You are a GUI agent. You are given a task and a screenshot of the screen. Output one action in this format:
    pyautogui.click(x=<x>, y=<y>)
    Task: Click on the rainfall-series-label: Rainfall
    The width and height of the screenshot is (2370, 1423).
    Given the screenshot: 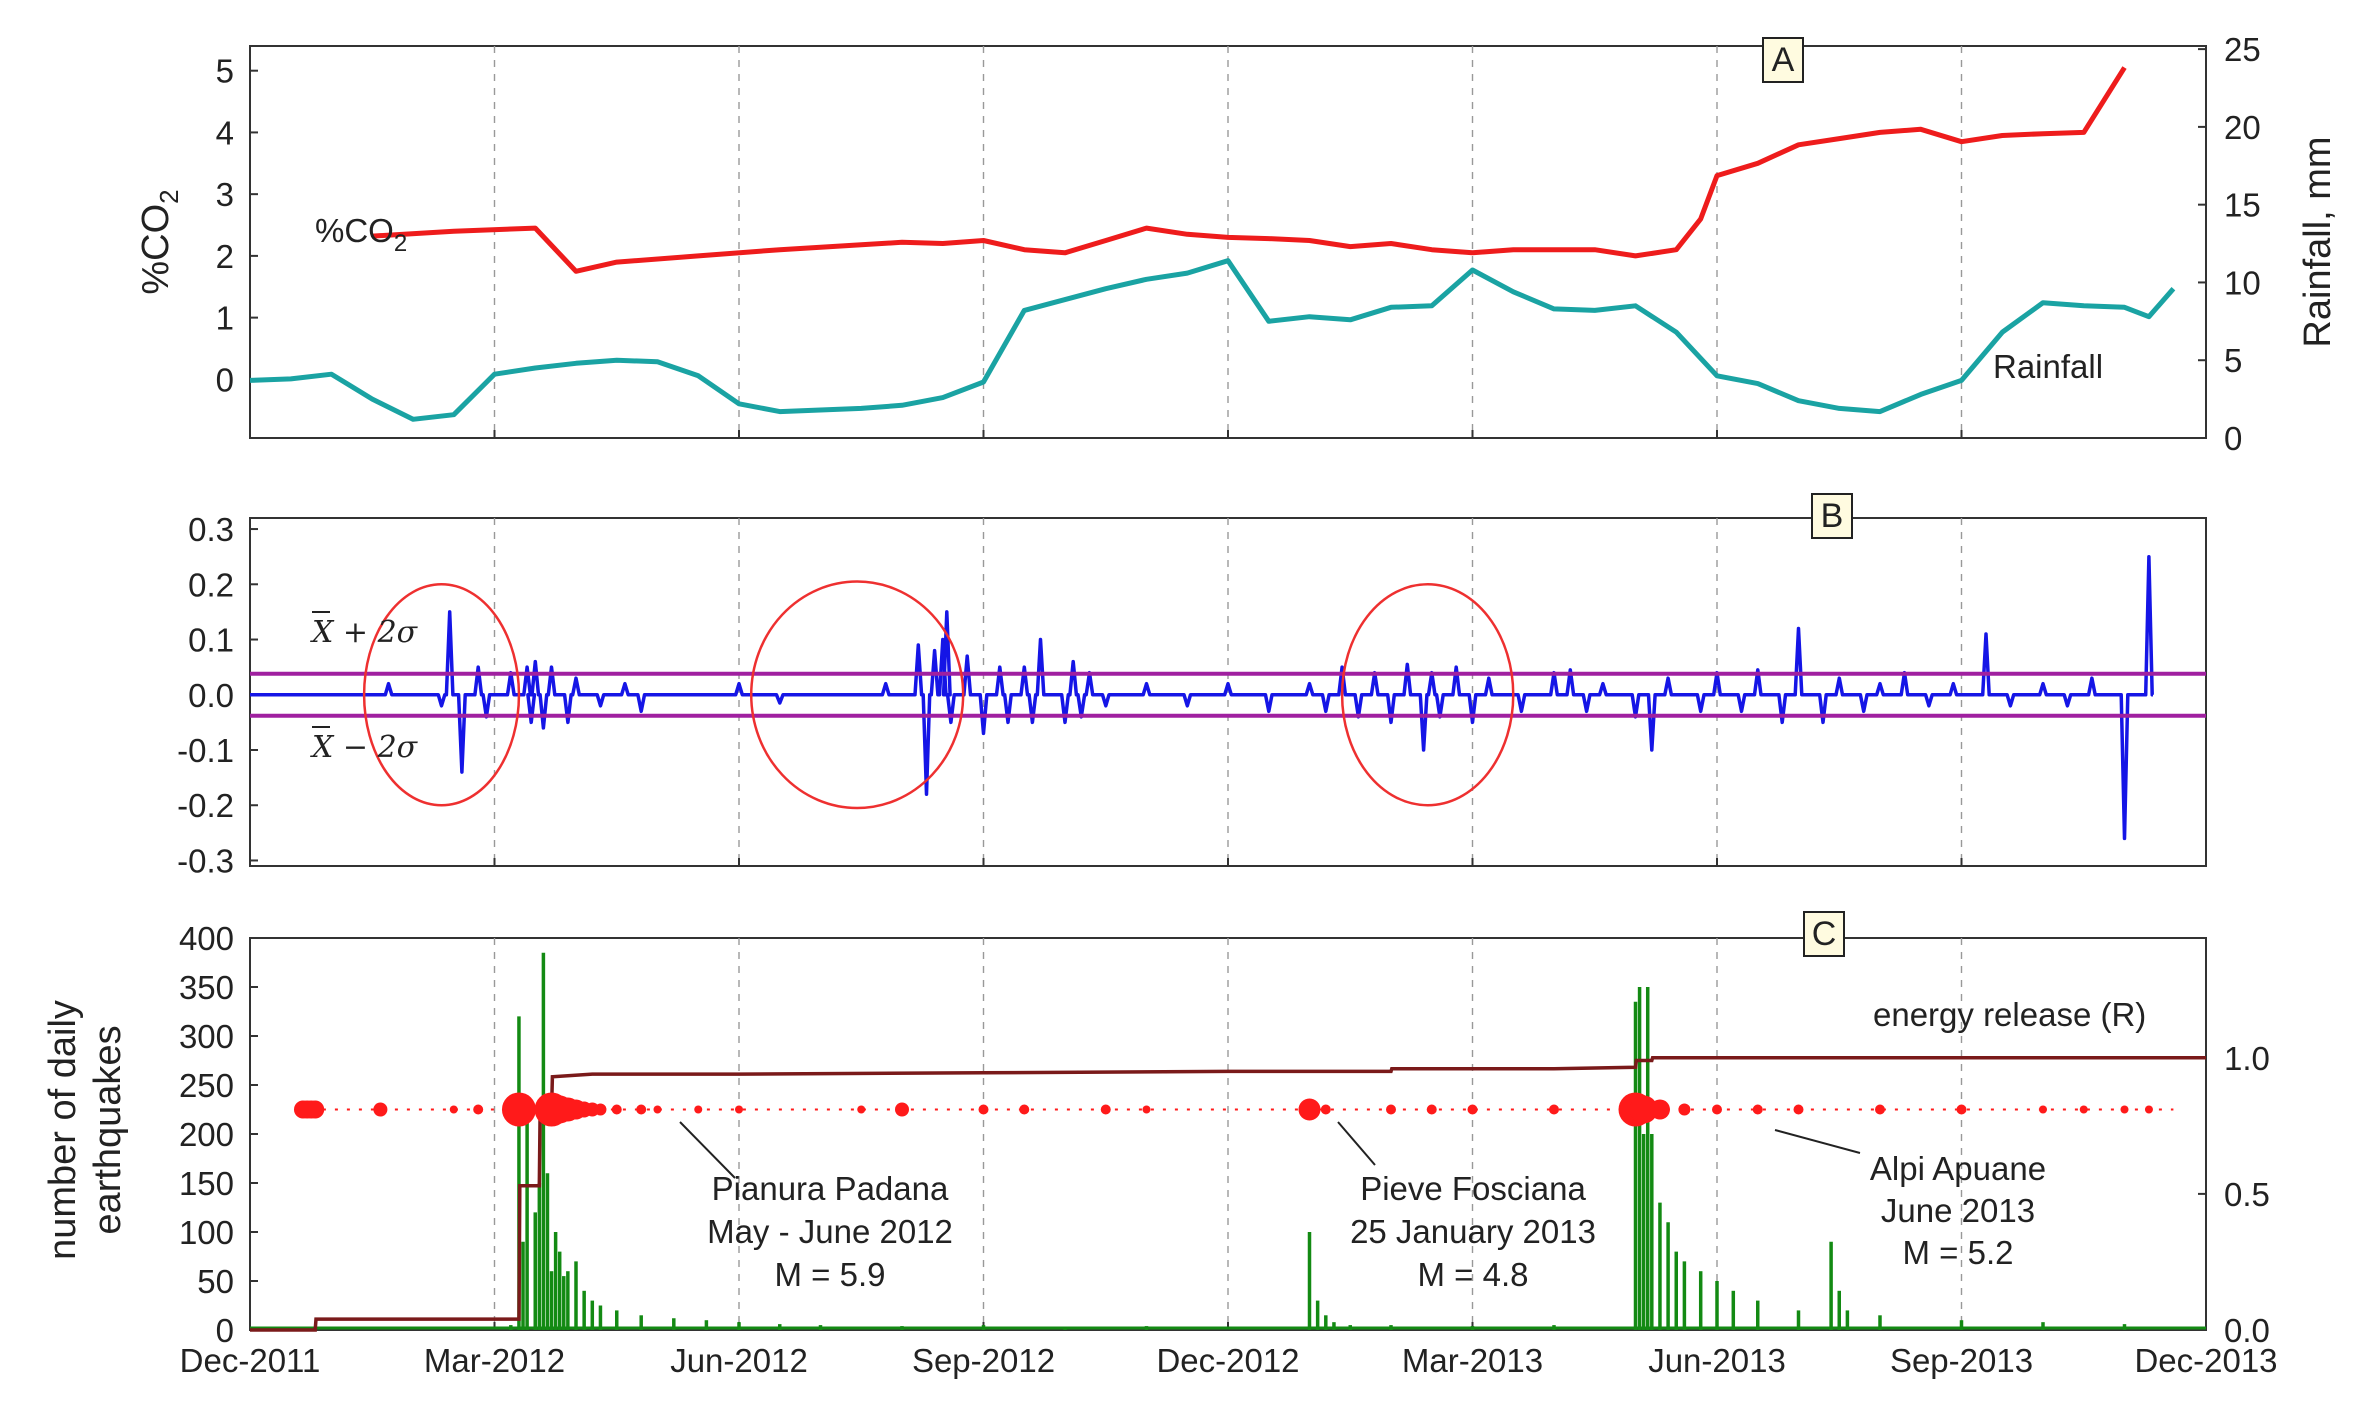 What is the action you would take?
    pyautogui.click(x=2048, y=366)
    